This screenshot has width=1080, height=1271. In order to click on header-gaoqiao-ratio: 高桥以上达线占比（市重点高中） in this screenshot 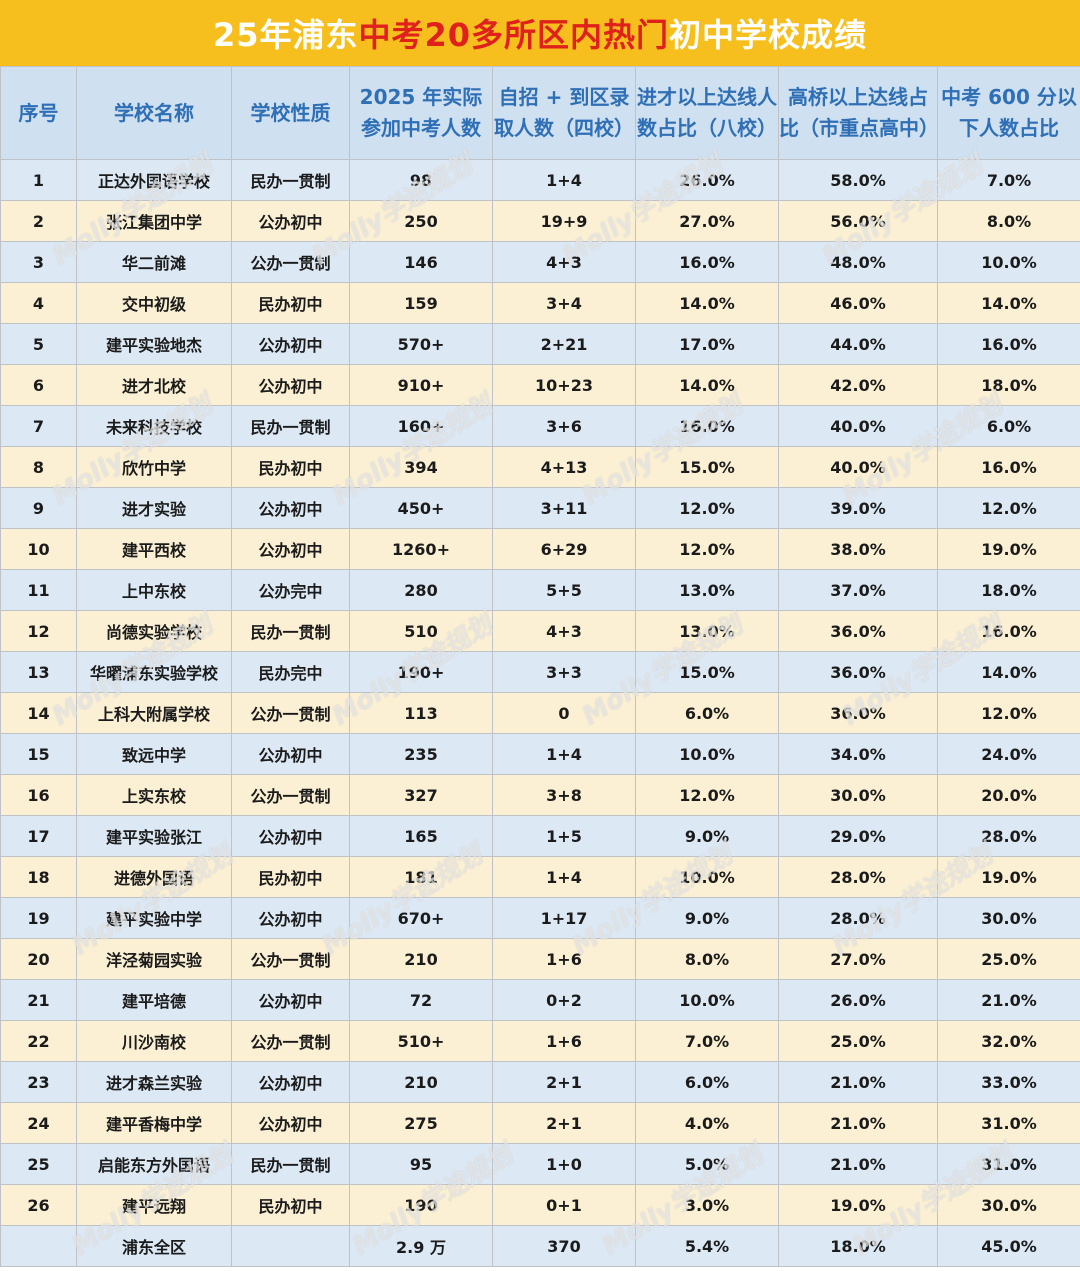, I will do `click(858, 113)`.